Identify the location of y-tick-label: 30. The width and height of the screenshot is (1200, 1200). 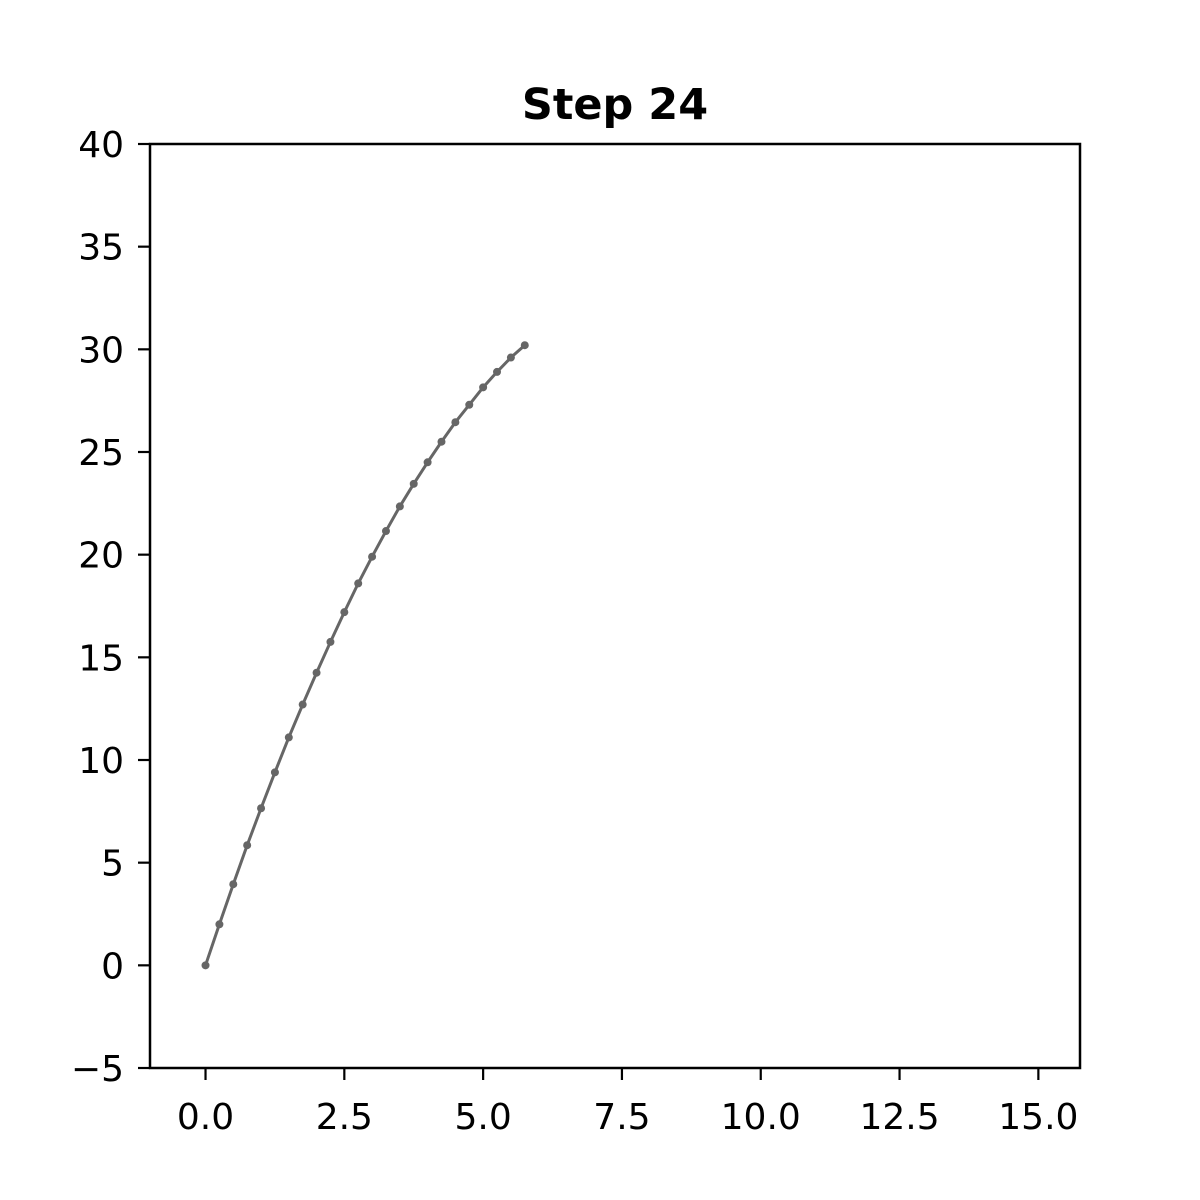
(101, 350).